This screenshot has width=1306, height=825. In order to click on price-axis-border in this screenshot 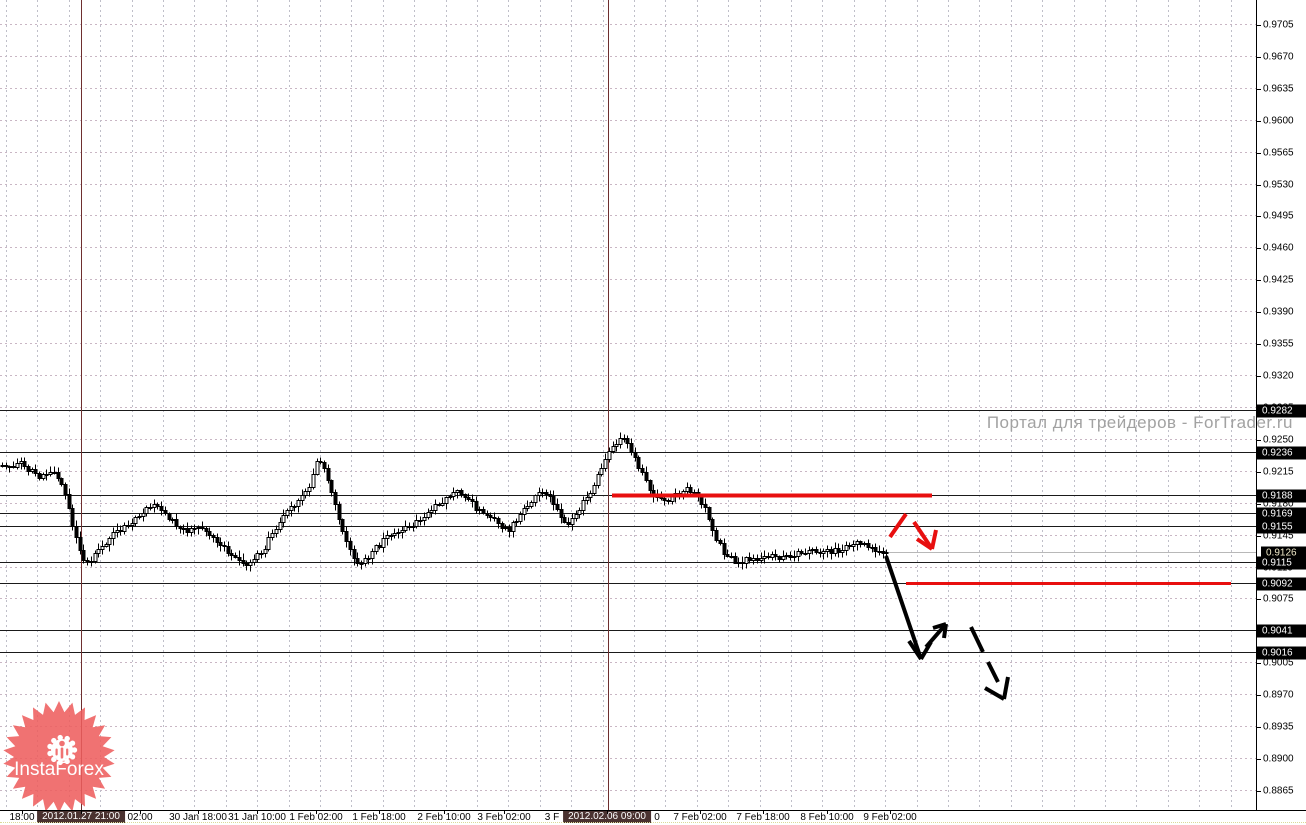, I will do `click(1256, 405)`.